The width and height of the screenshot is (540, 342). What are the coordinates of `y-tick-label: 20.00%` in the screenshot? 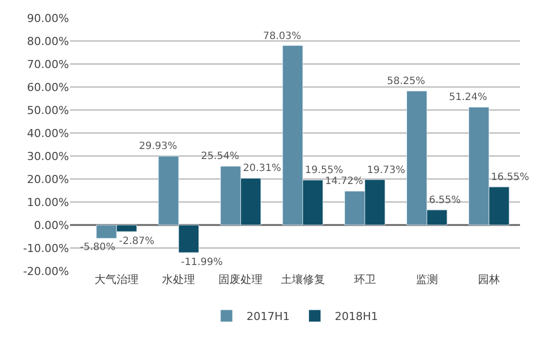 It's located at (48, 179).